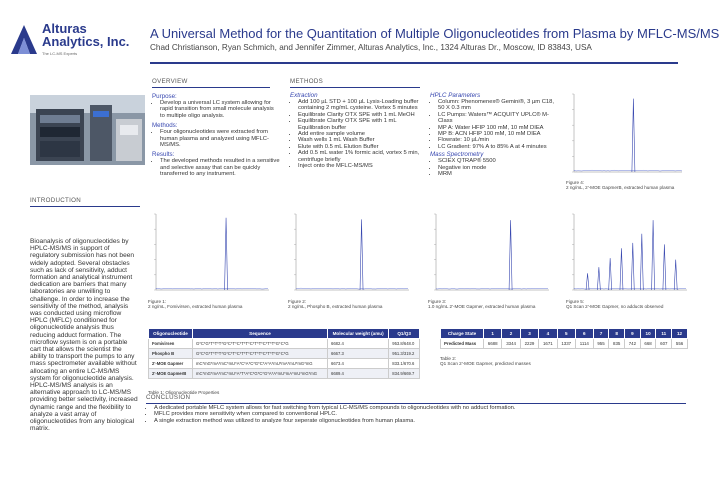 The height and width of the screenshot is (480, 720). Describe the element at coordinates (404, 334) in the screenshot. I see `table-header: Q1/Q3` at that location.